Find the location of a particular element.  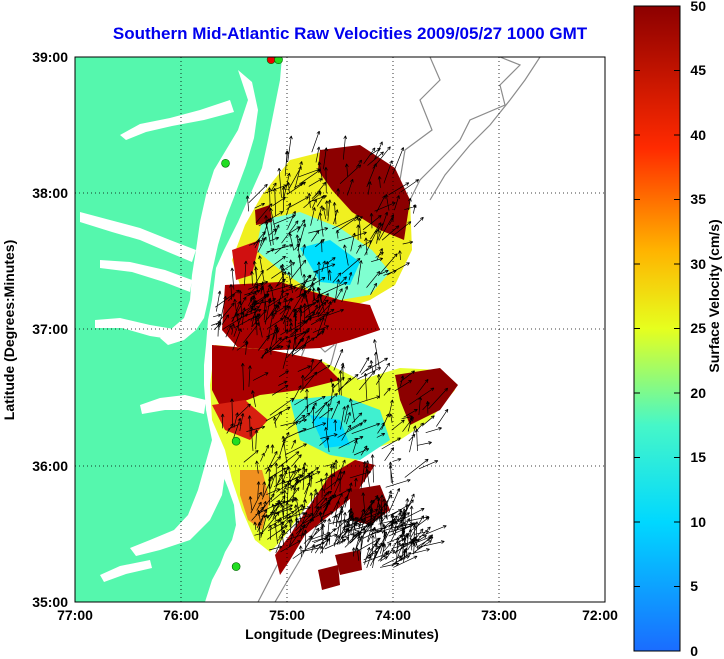

rappahannock-river is located at coordinates (146, 276).